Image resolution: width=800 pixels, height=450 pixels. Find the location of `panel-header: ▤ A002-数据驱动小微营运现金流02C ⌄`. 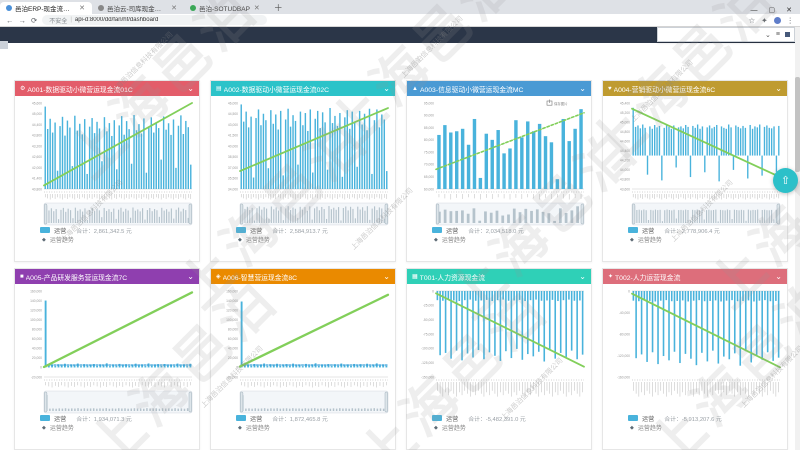

panel-header: ▤ A002-数据驱动小微营运现金流02C ⌄ is located at coordinates (303, 88).